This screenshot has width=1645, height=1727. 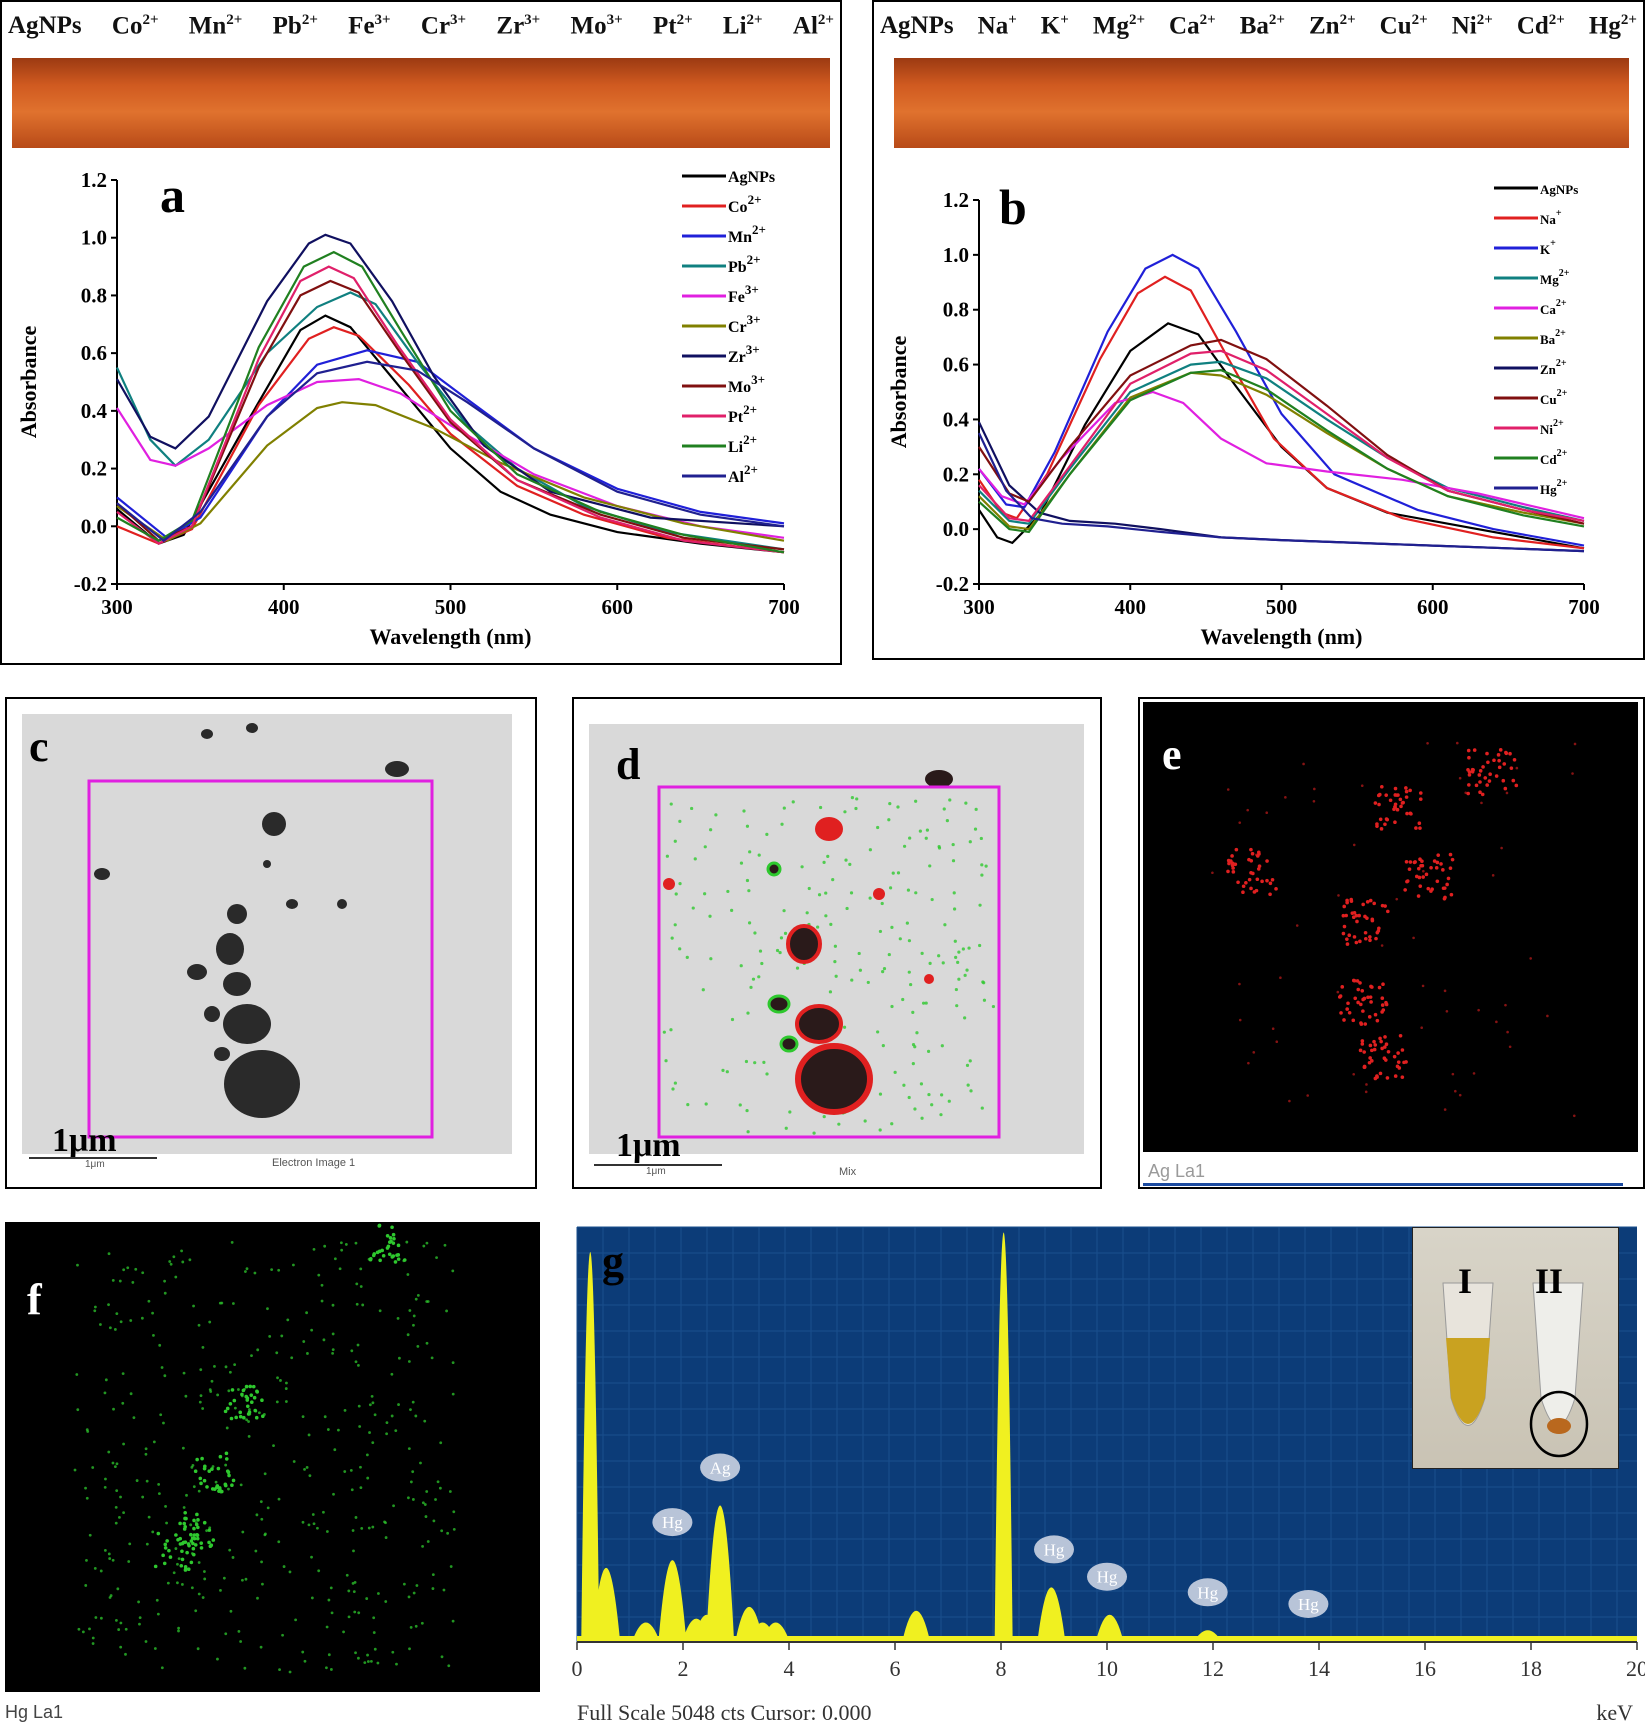 What do you see at coordinates (284, 607) in the screenshot?
I see `x-tick-label: 400` at bounding box center [284, 607].